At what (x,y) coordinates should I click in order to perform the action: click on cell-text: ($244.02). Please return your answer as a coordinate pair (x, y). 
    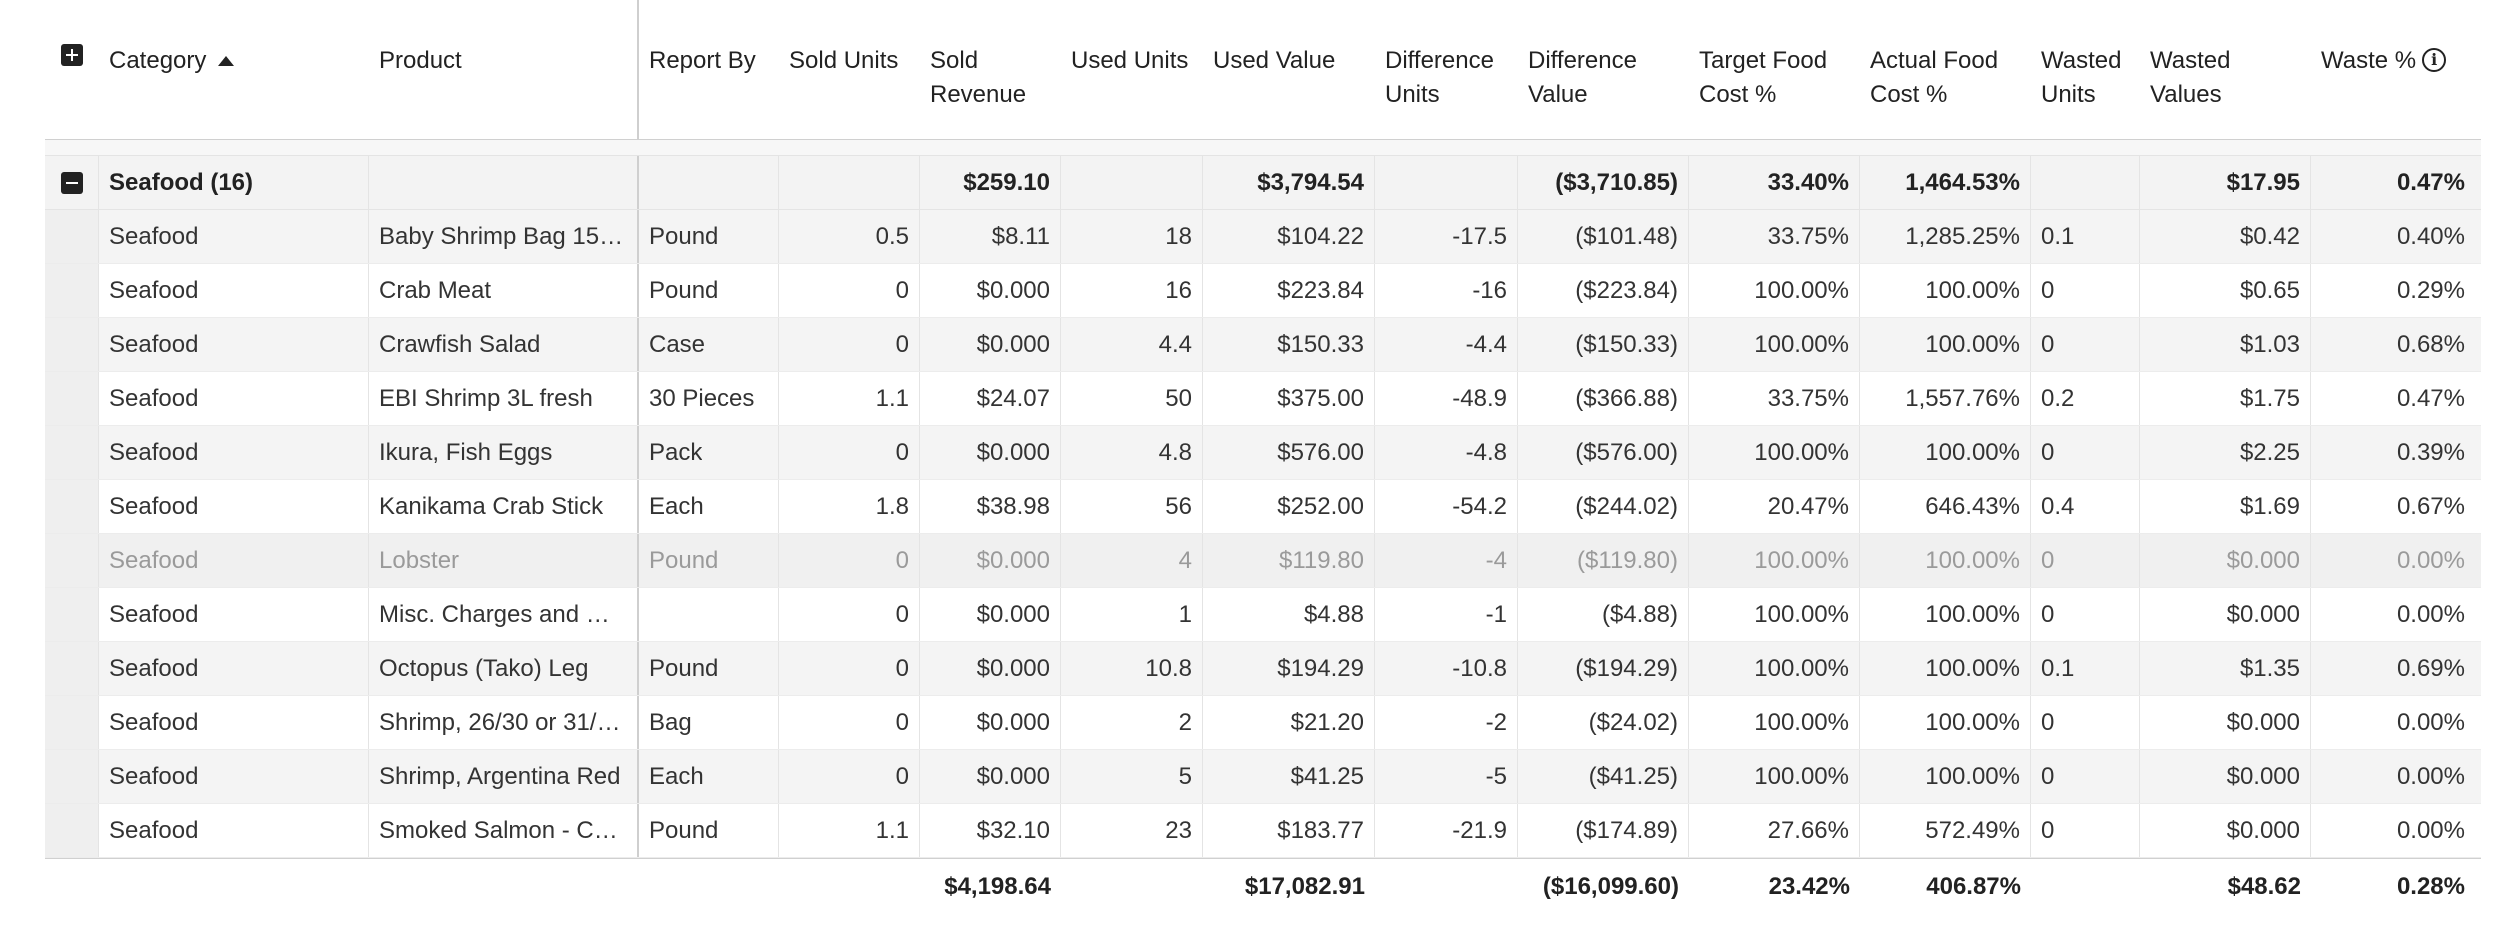
    Looking at the image, I should click on (1626, 506).